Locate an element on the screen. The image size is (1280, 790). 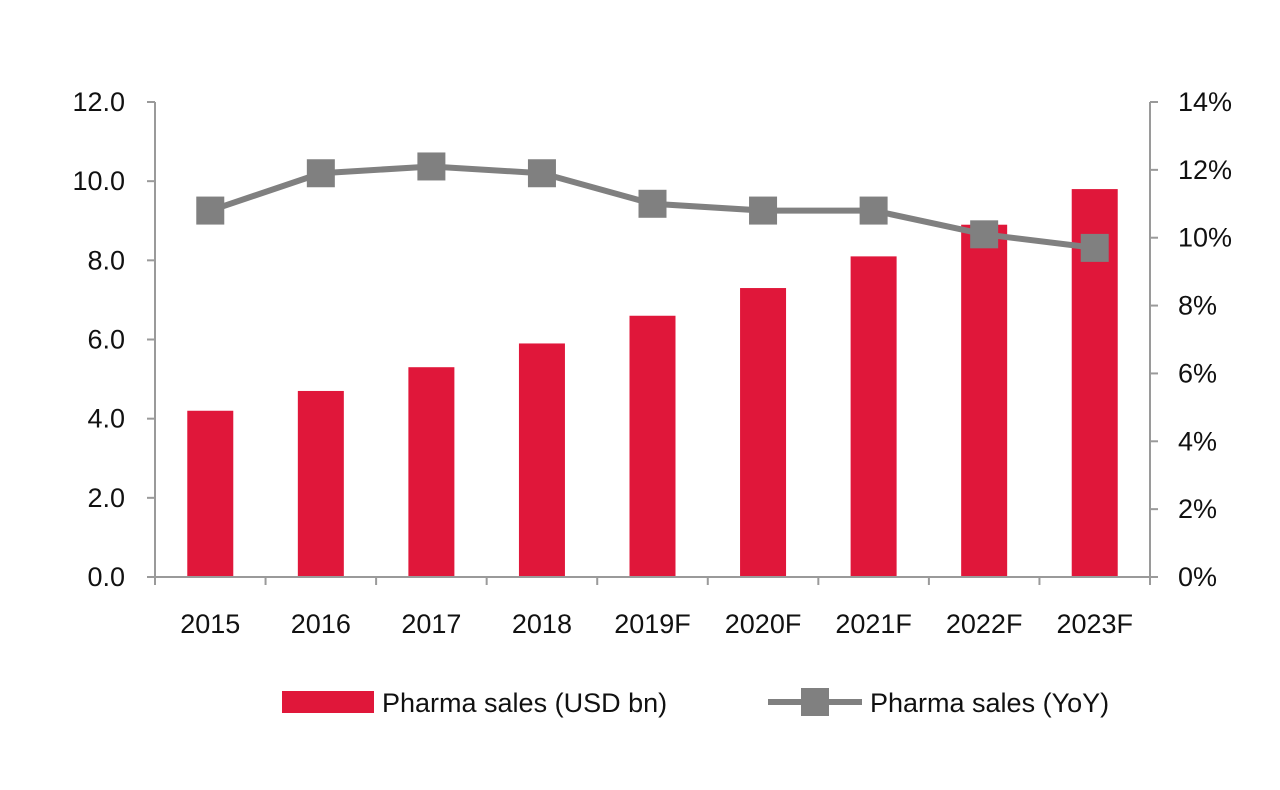
x-tick-label: 2021F is located at coordinates (873, 624).